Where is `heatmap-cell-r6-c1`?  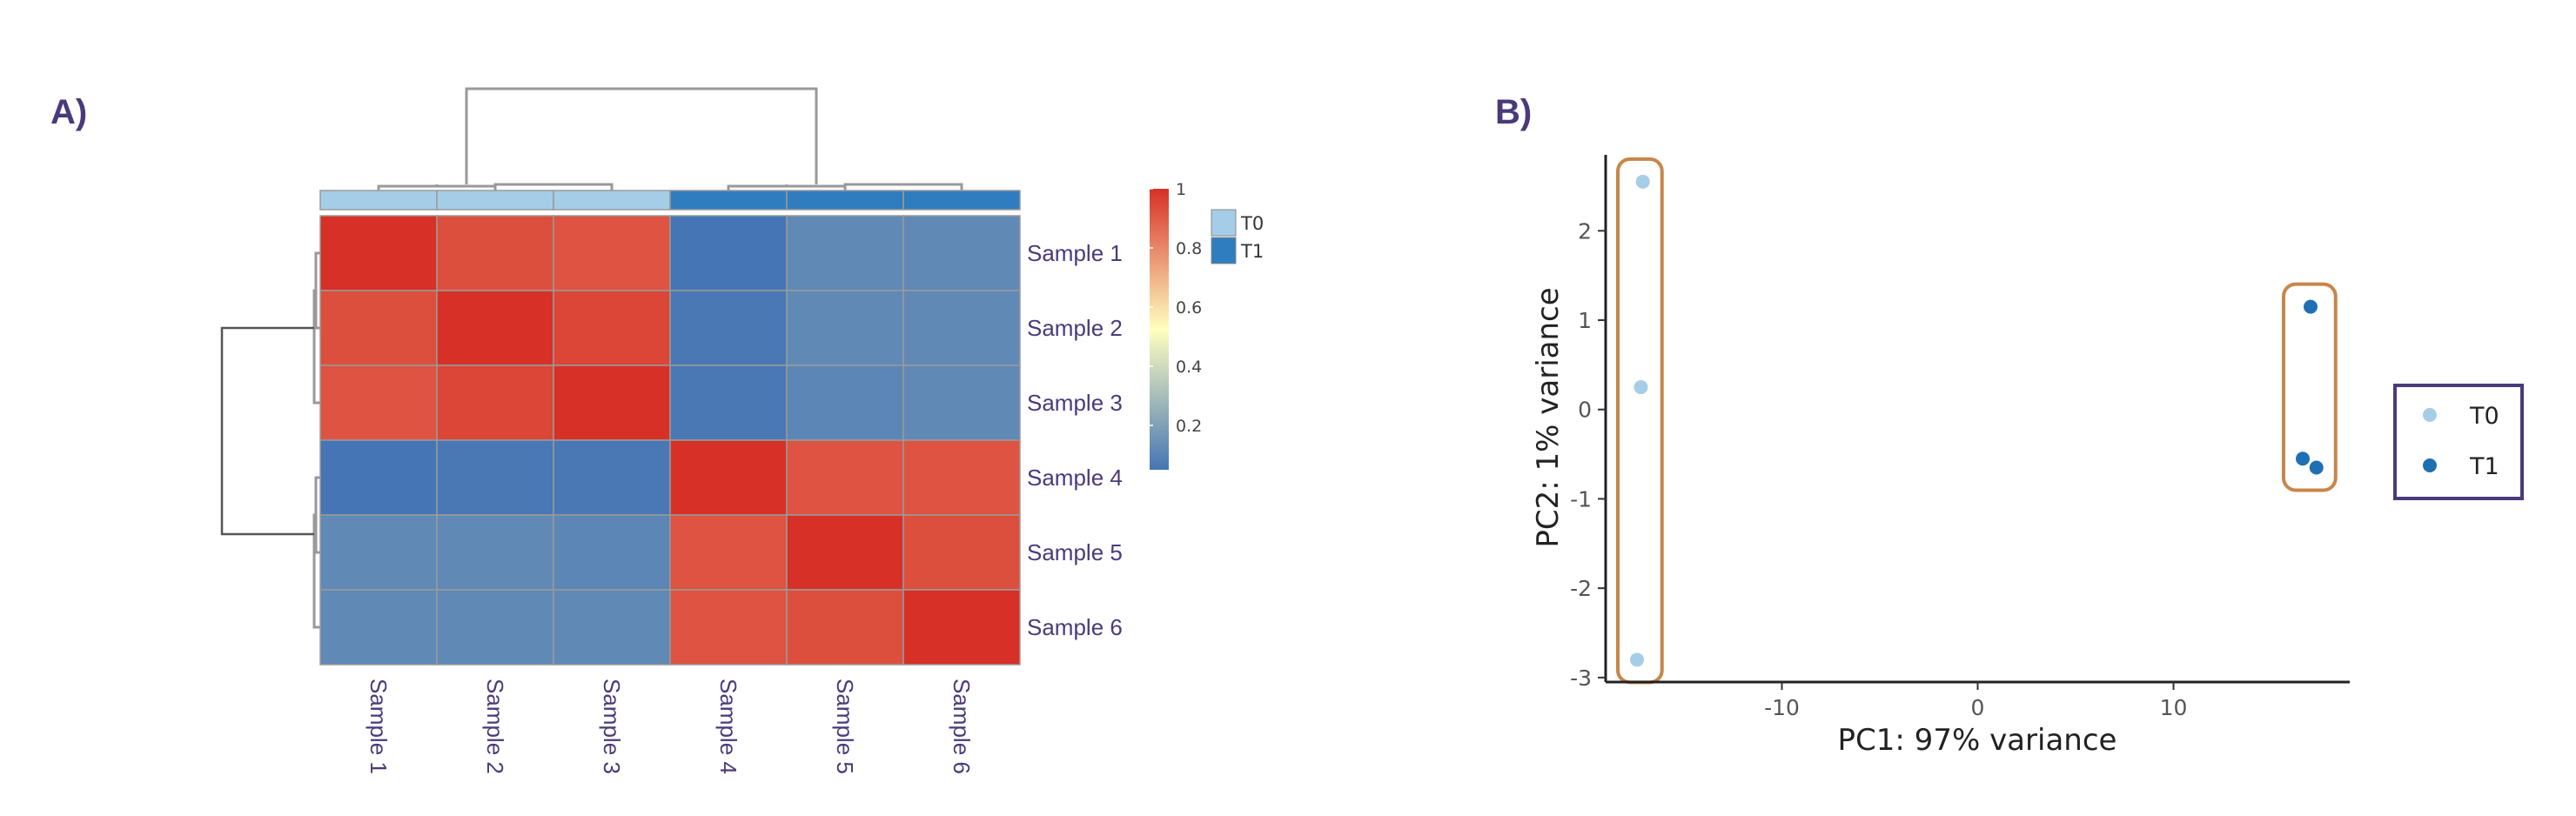 heatmap-cell-r6-c1 is located at coordinates (378, 627).